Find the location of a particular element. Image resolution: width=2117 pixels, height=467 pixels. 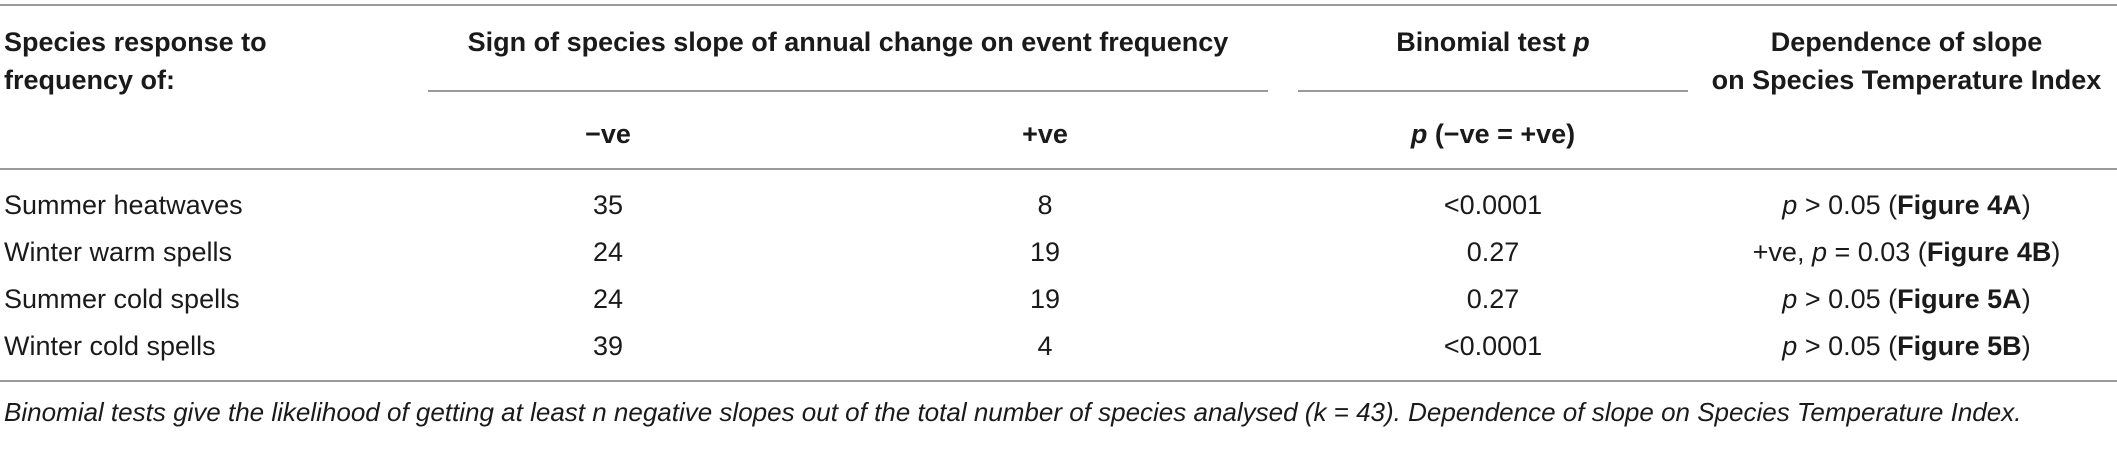

row-neg-count: 35 is located at coordinates (608, 205).